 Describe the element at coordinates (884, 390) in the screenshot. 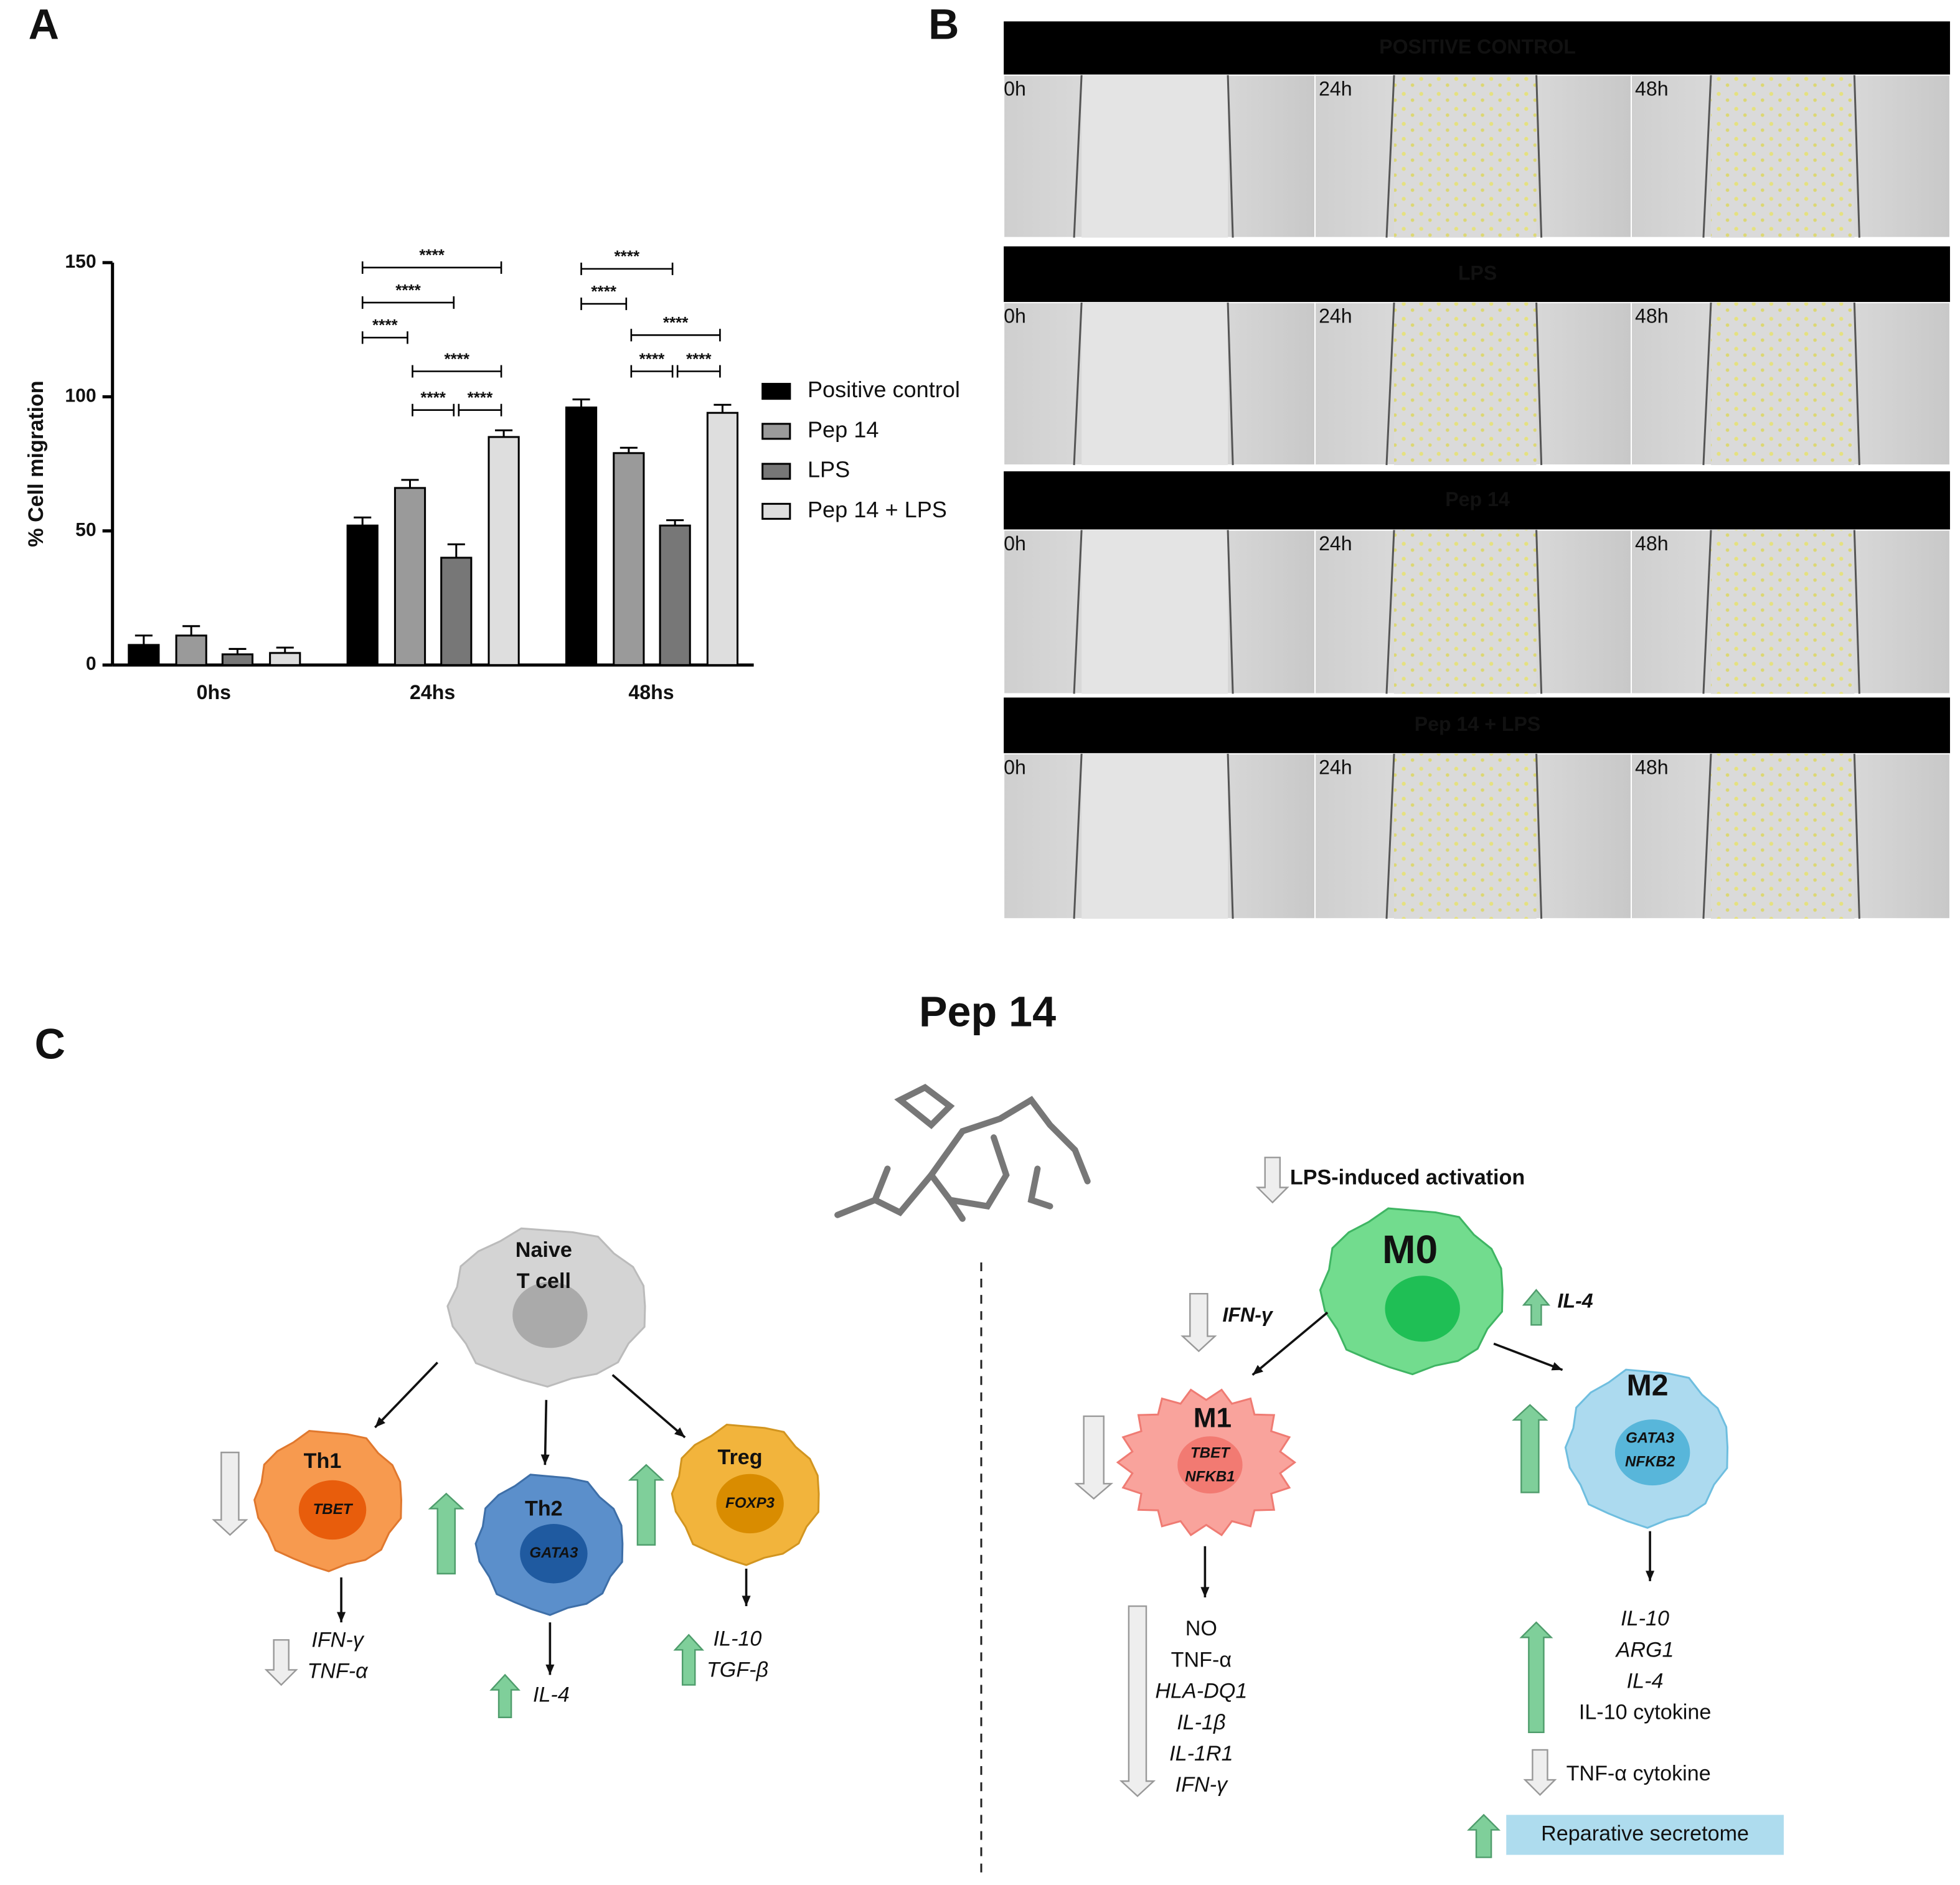

I see `legend-label: Positive control` at that location.